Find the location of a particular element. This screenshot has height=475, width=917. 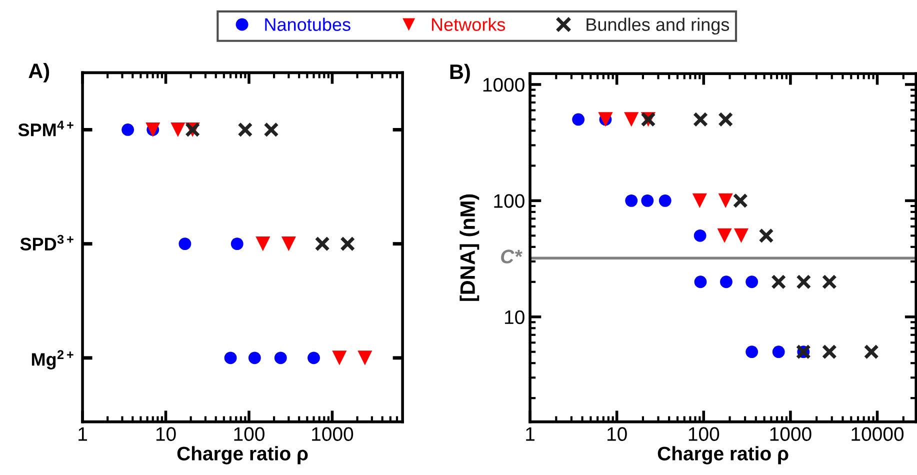

y-tick-label: 10 is located at coordinates (514, 317).